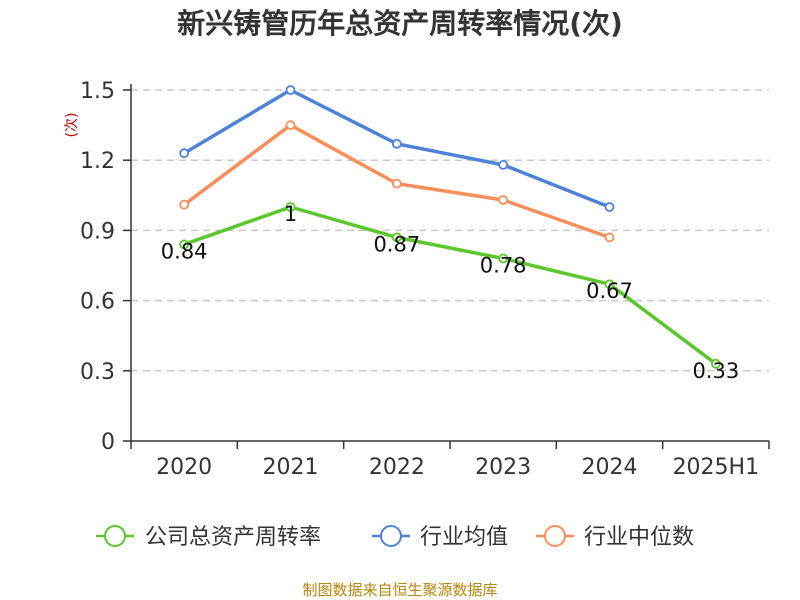 The width and height of the screenshot is (800, 600). Describe the element at coordinates (610, 467) in the screenshot. I see `x-tick-label-2024: 2024` at that location.